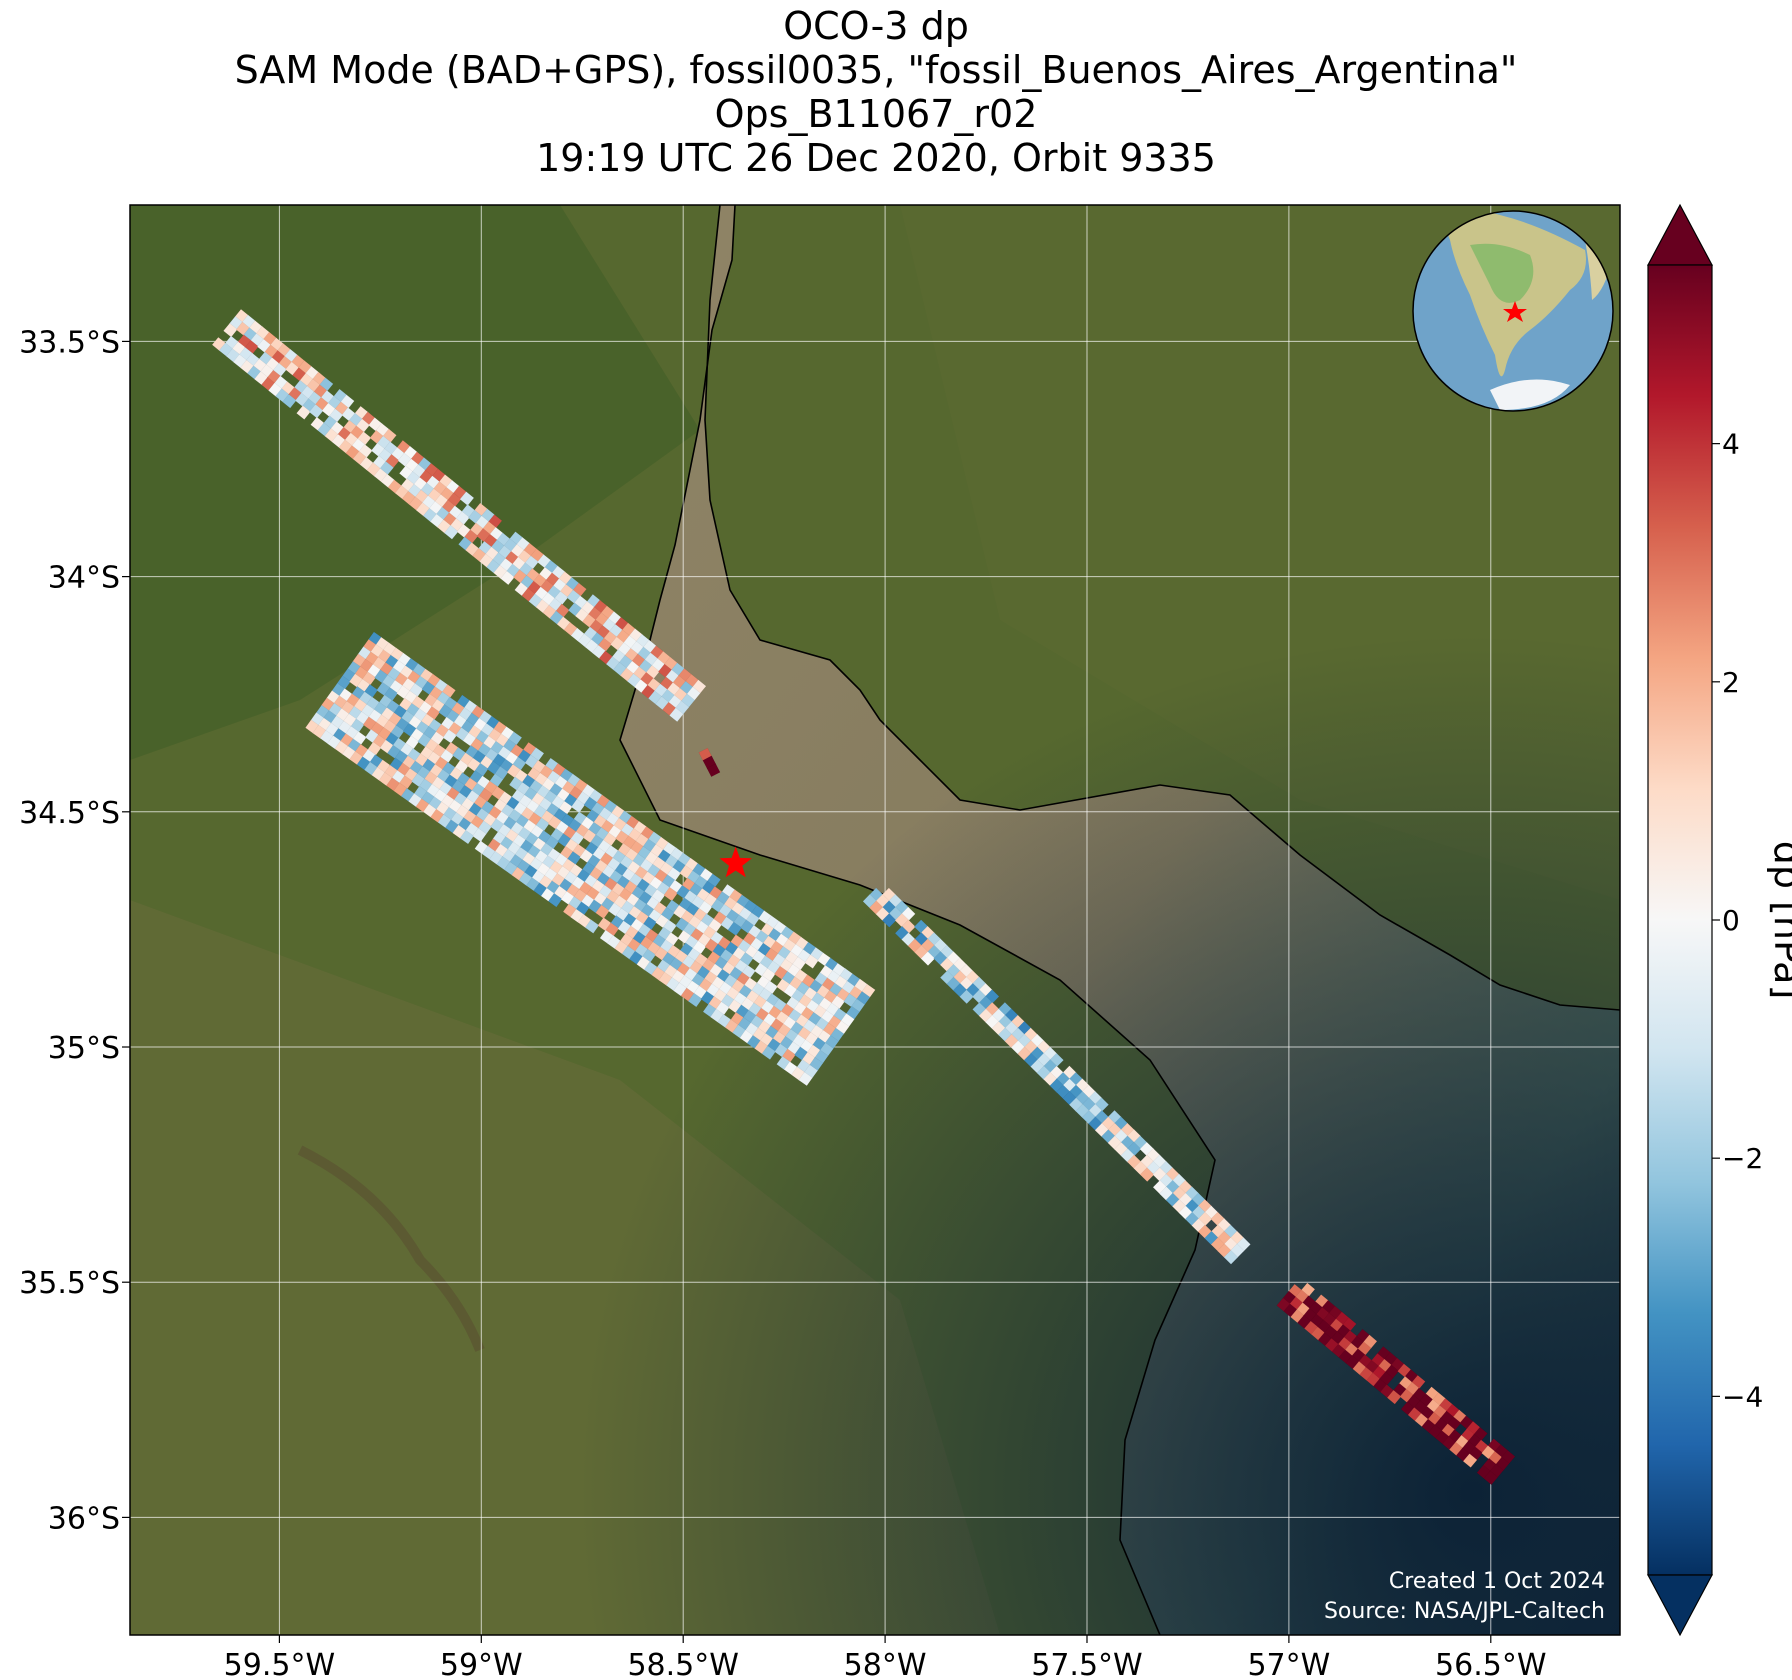 The image size is (1792, 1680). I want to click on x-tick-label: 57°W, so click(1288, 1664).